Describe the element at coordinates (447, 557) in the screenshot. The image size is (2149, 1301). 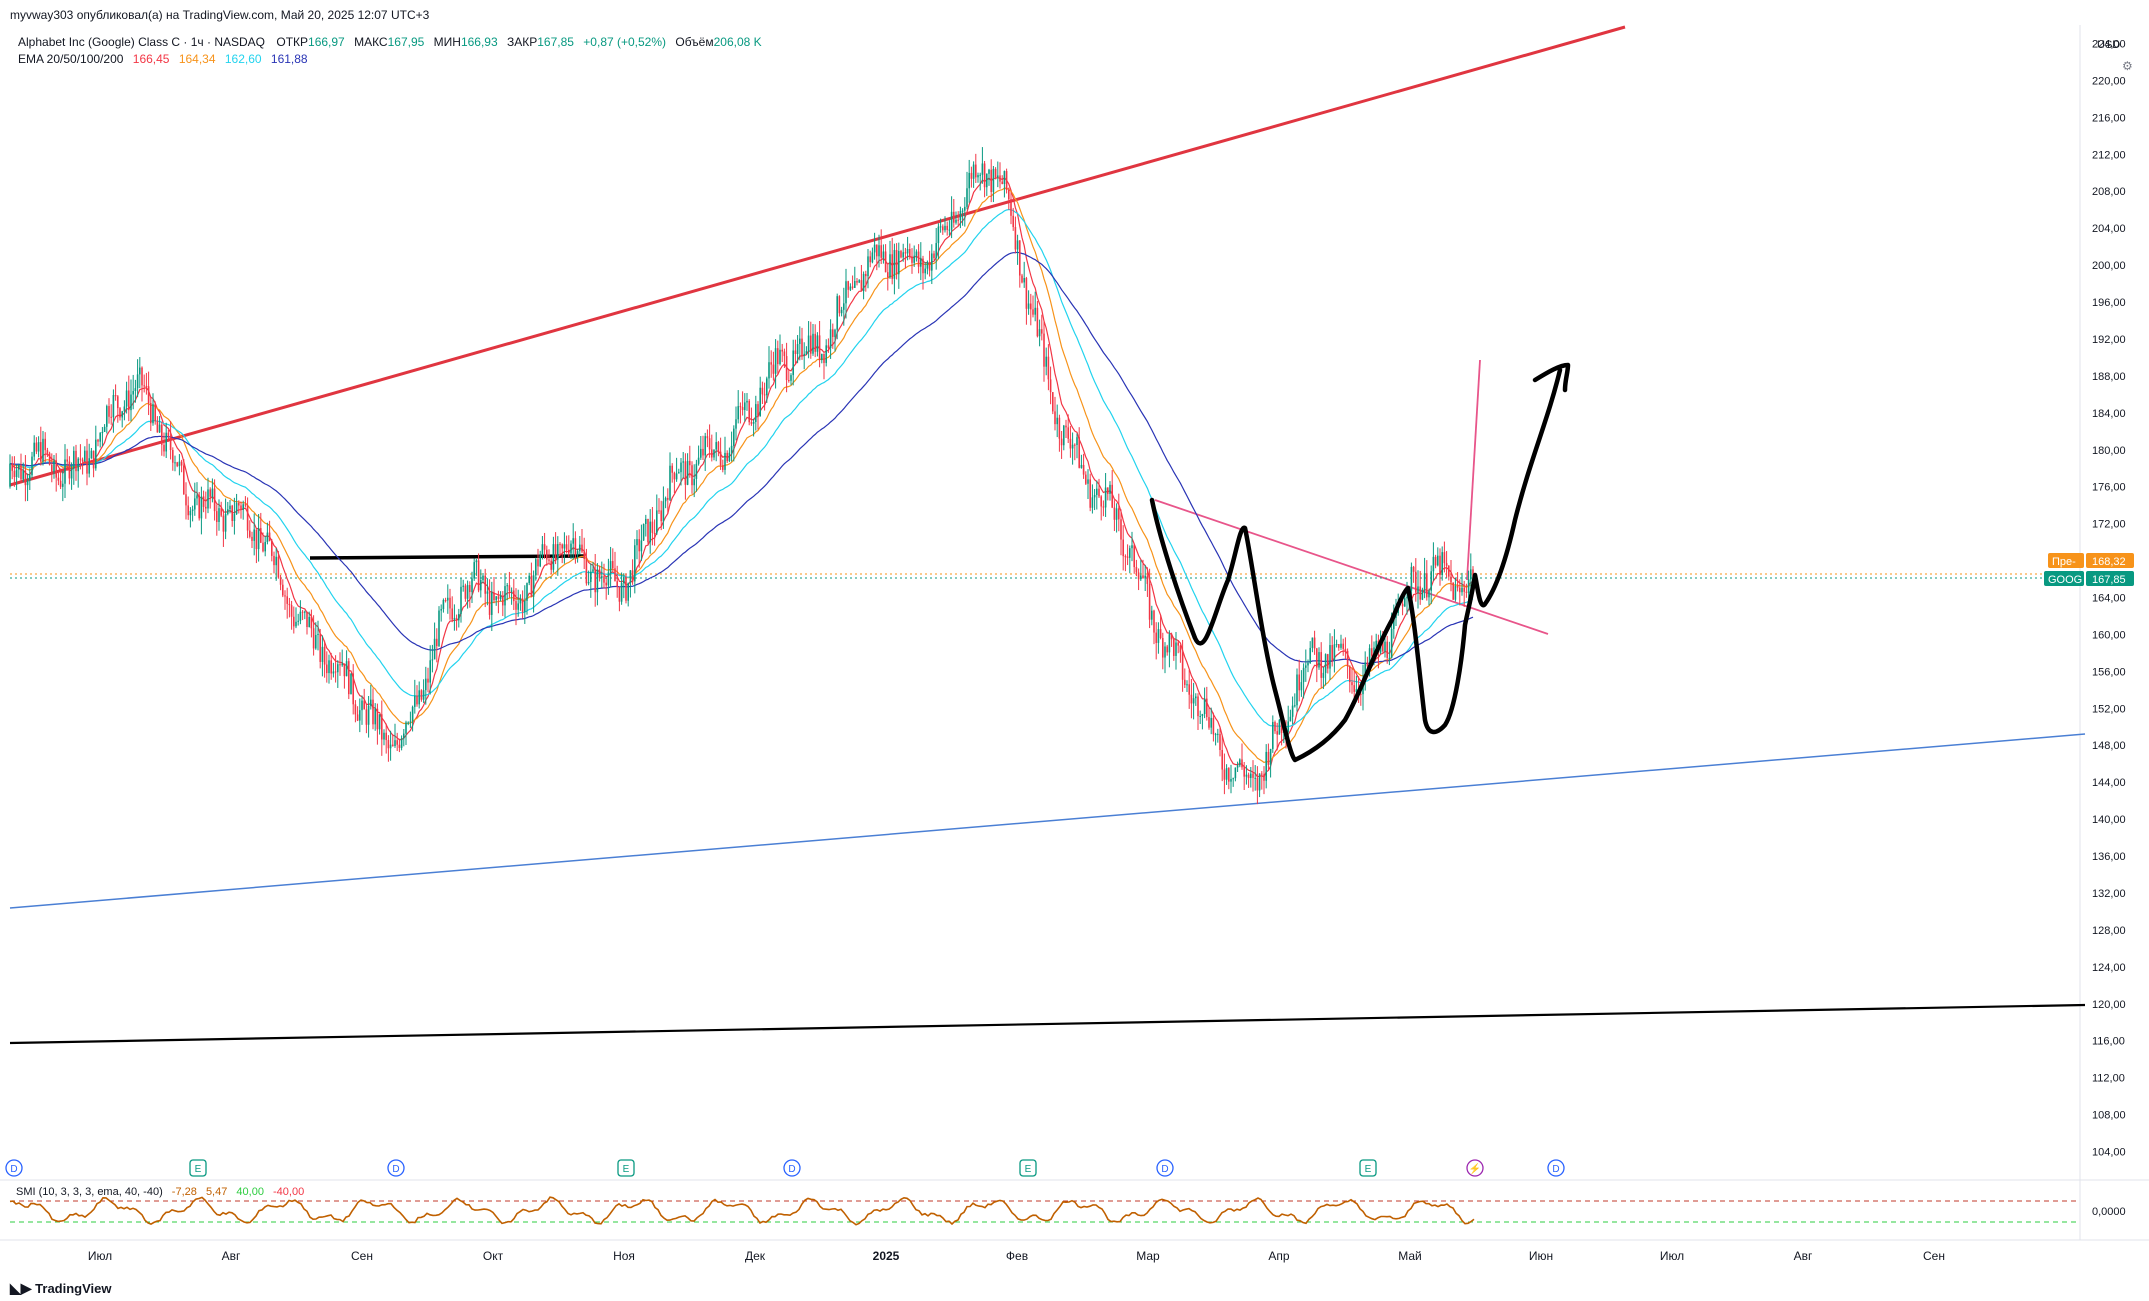
I see `black-horizontal-level` at that location.